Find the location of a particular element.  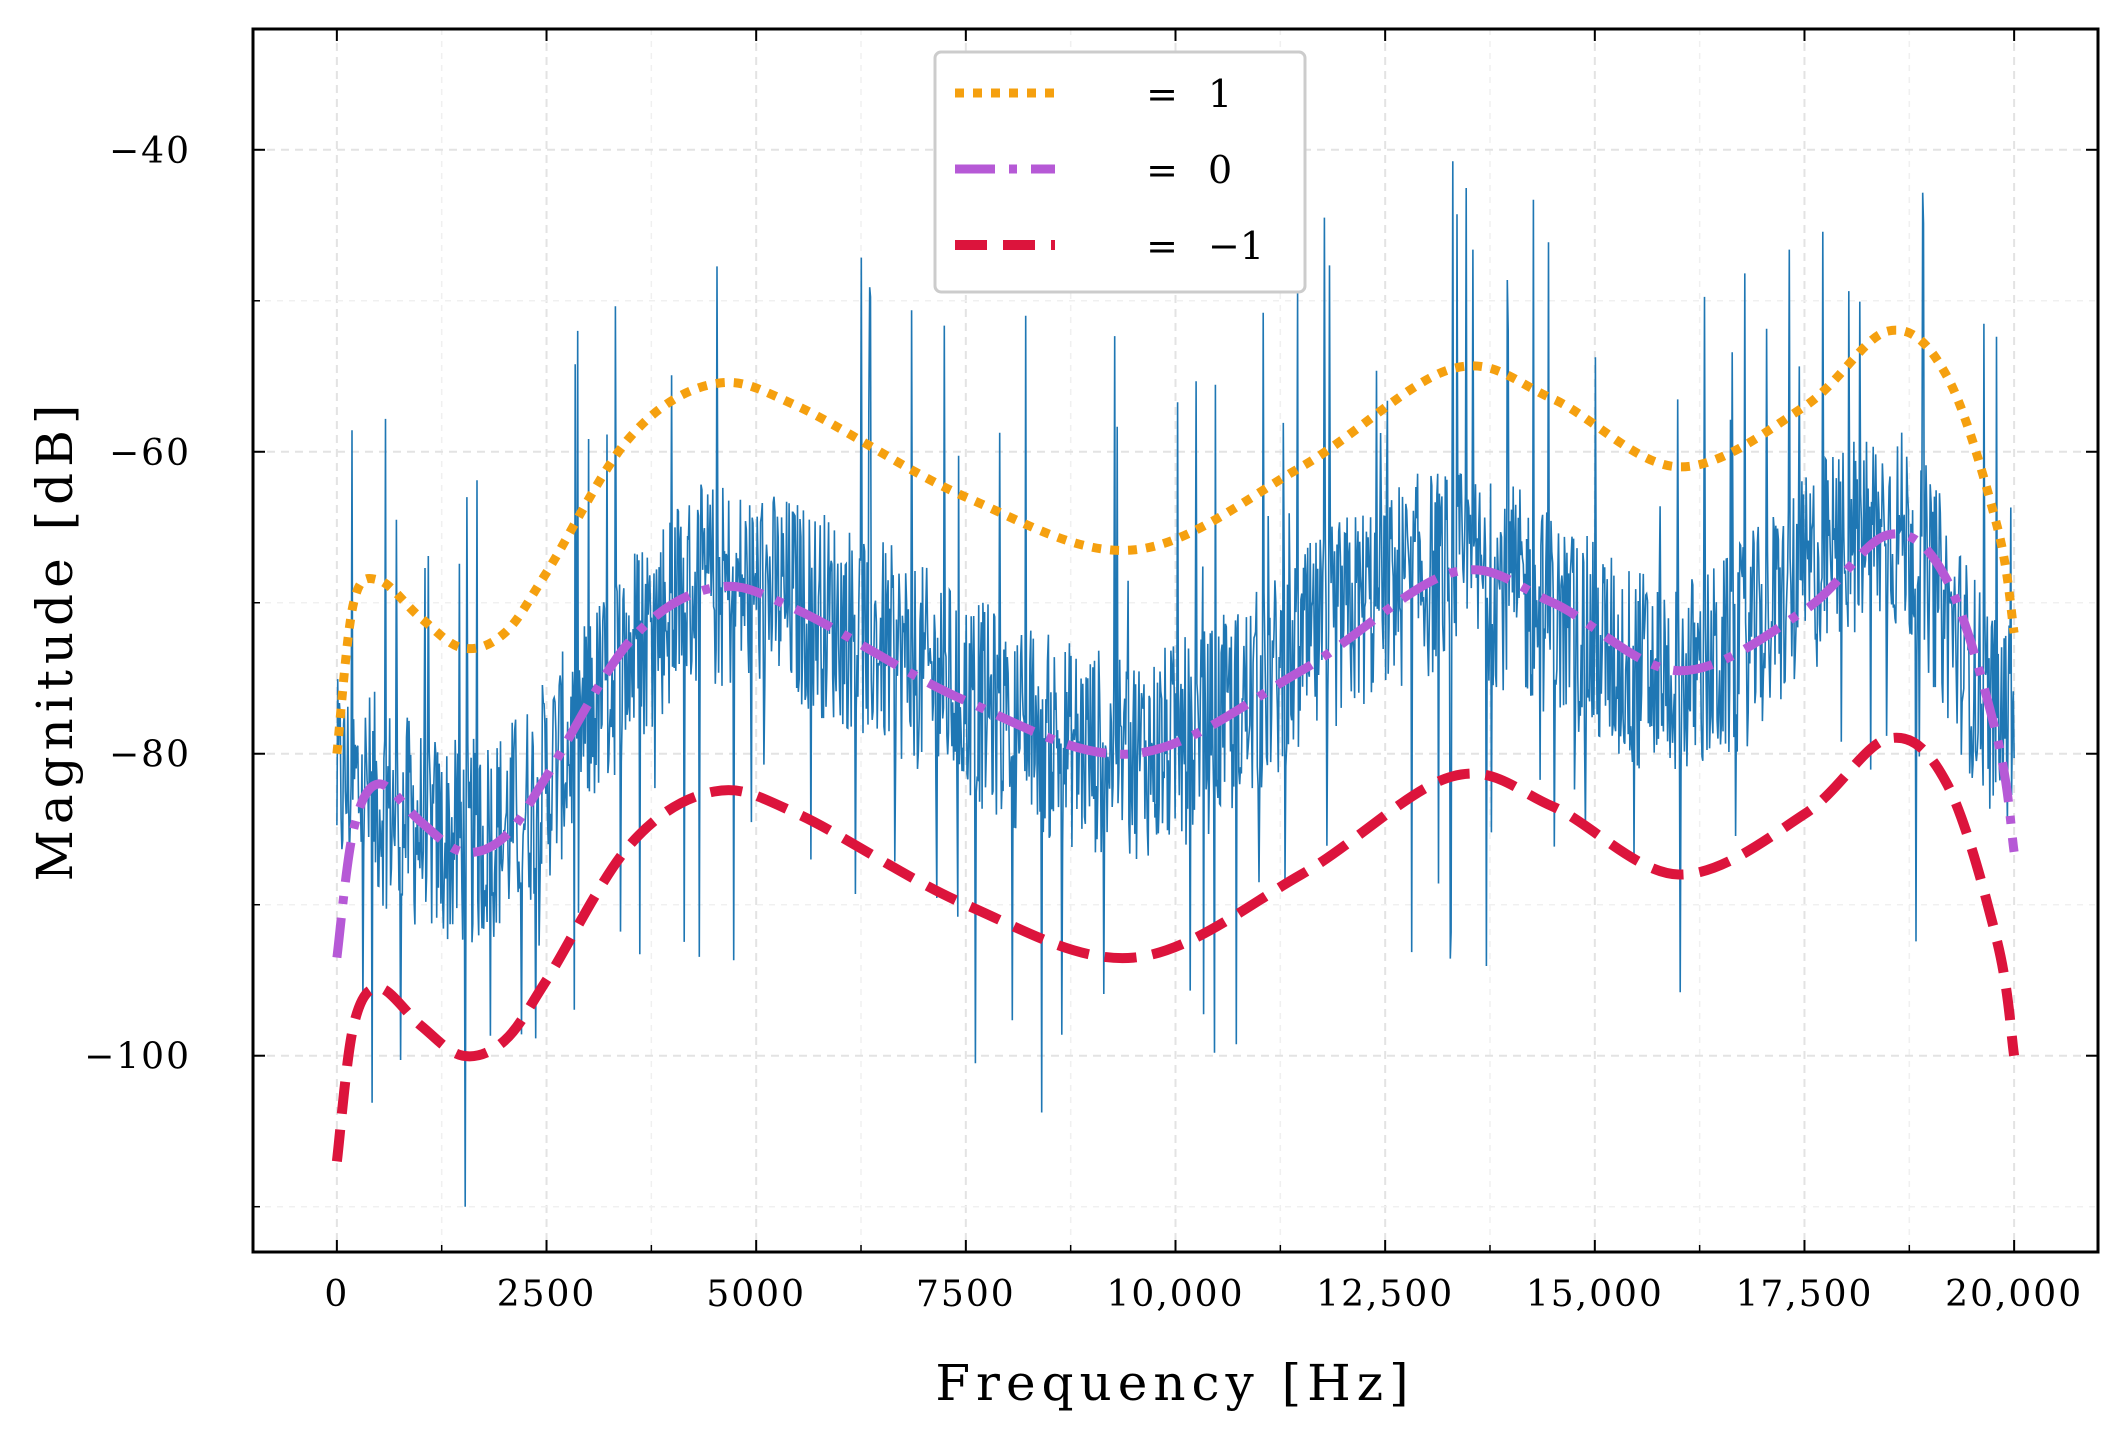

x-tick-label: 15,000 is located at coordinates (1595, 1294).